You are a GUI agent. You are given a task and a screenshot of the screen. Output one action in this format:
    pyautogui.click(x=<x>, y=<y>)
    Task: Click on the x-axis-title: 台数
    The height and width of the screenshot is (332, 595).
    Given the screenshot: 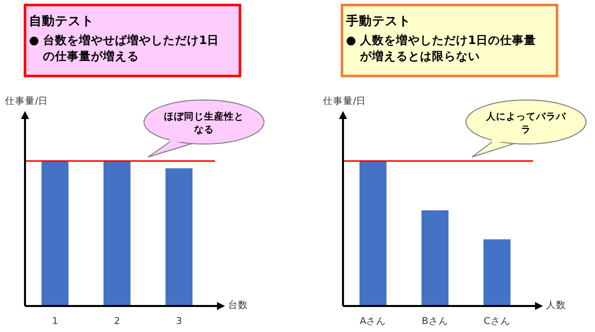 What is the action you would take?
    pyautogui.click(x=238, y=305)
    